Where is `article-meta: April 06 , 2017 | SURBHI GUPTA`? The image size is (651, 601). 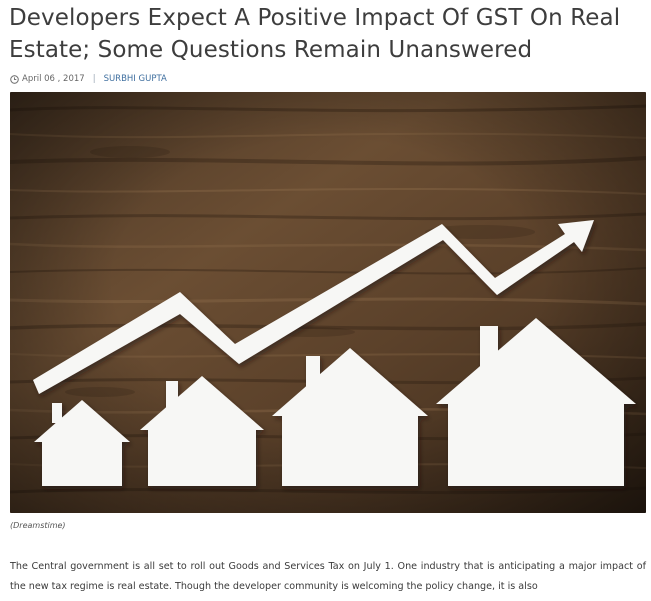
article-meta: April 06 , 2017 | SURBHI GUPTA is located at coordinates (88, 79).